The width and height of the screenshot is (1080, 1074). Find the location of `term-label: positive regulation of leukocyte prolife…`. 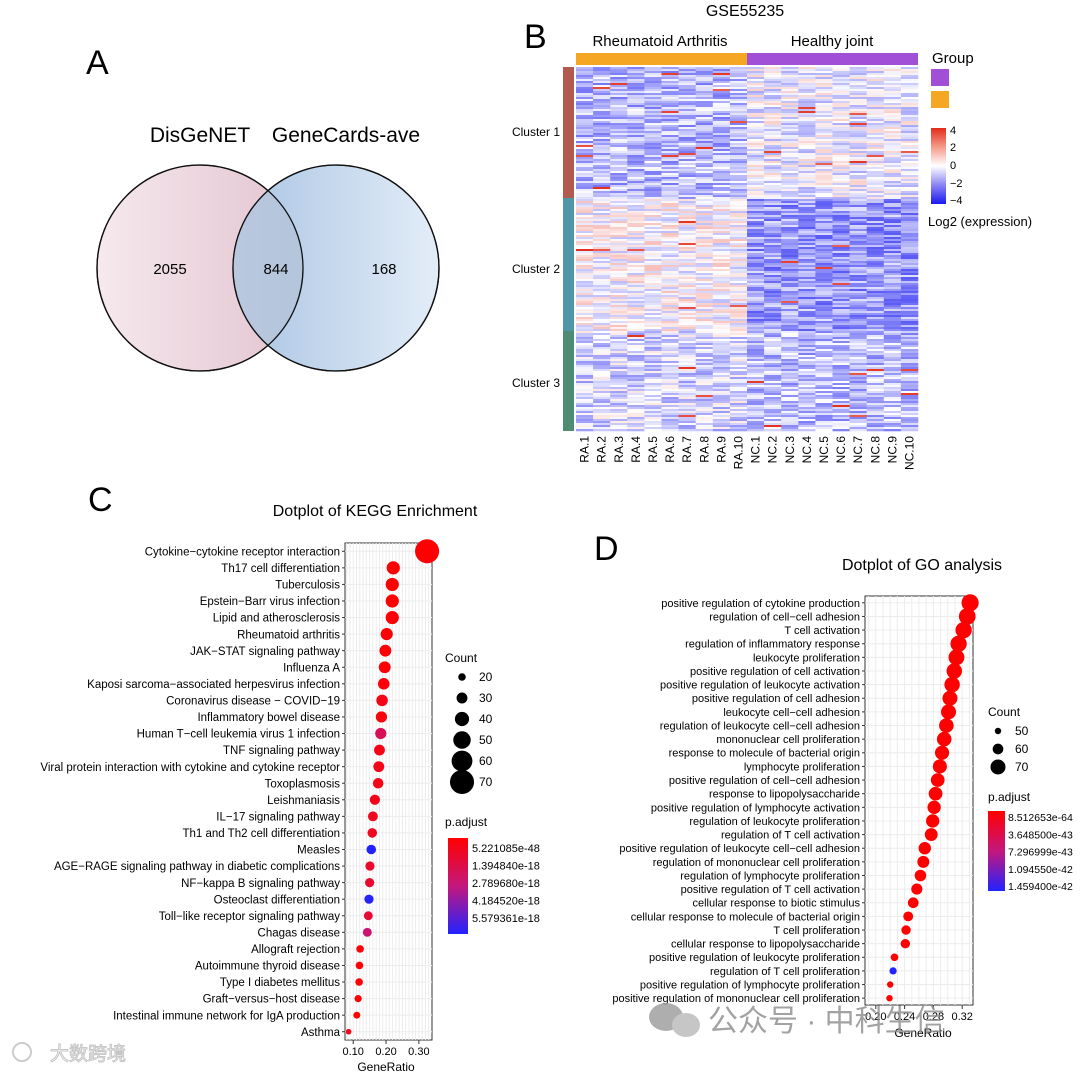

term-label: positive regulation of leukocyte prolife… is located at coordinates (754, 958).